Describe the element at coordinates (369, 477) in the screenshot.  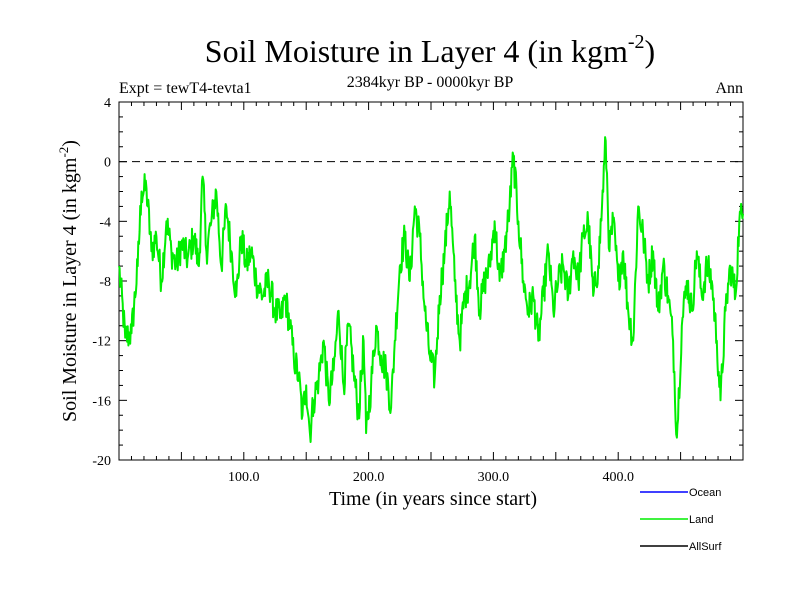
I see `x-tick-label: 200.0` at that location.